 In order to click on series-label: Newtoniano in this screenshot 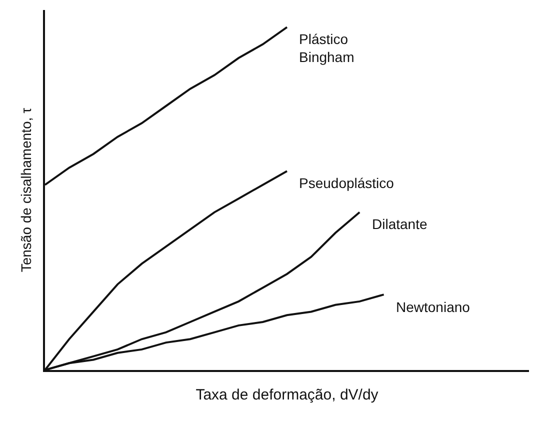, I will do `click(433, 307)`.